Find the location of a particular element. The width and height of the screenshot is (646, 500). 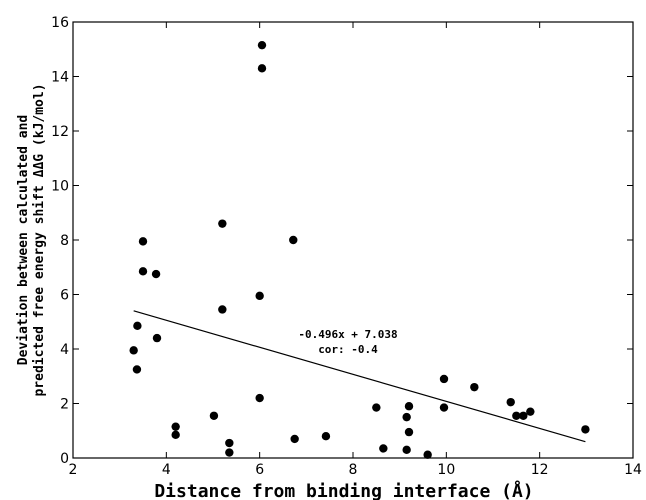

correlation-label: cor: -0.4 is located at coordinates (348, 349).